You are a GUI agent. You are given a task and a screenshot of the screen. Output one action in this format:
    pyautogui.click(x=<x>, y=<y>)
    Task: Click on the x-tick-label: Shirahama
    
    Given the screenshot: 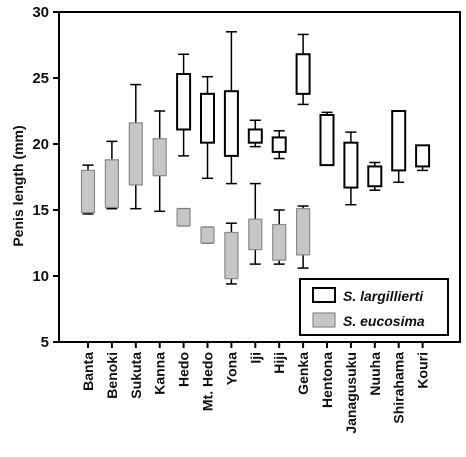 What is the action you would take?
    pyautogui.click(x=399, y=388)
    